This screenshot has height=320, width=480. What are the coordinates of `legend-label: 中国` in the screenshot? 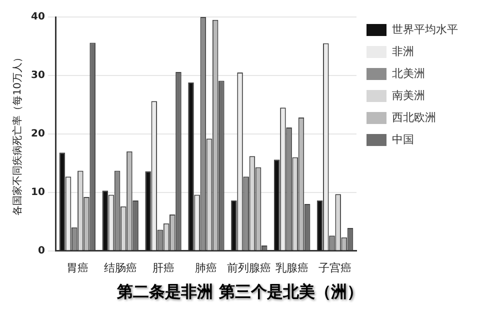 It's located at (403, 139).